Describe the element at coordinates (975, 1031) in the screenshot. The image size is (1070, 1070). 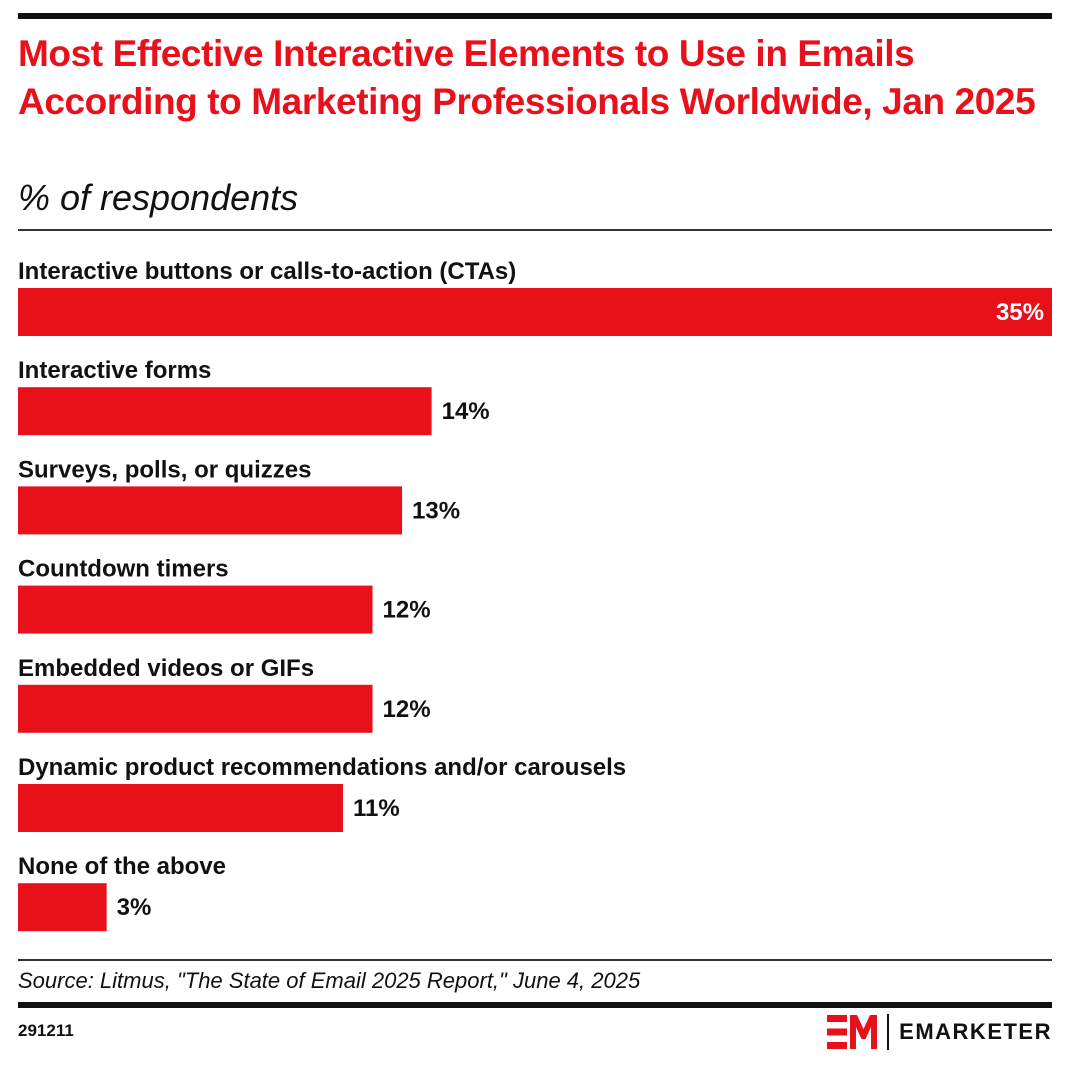
I see `logo-wordmark: EMARKETER` at that location.